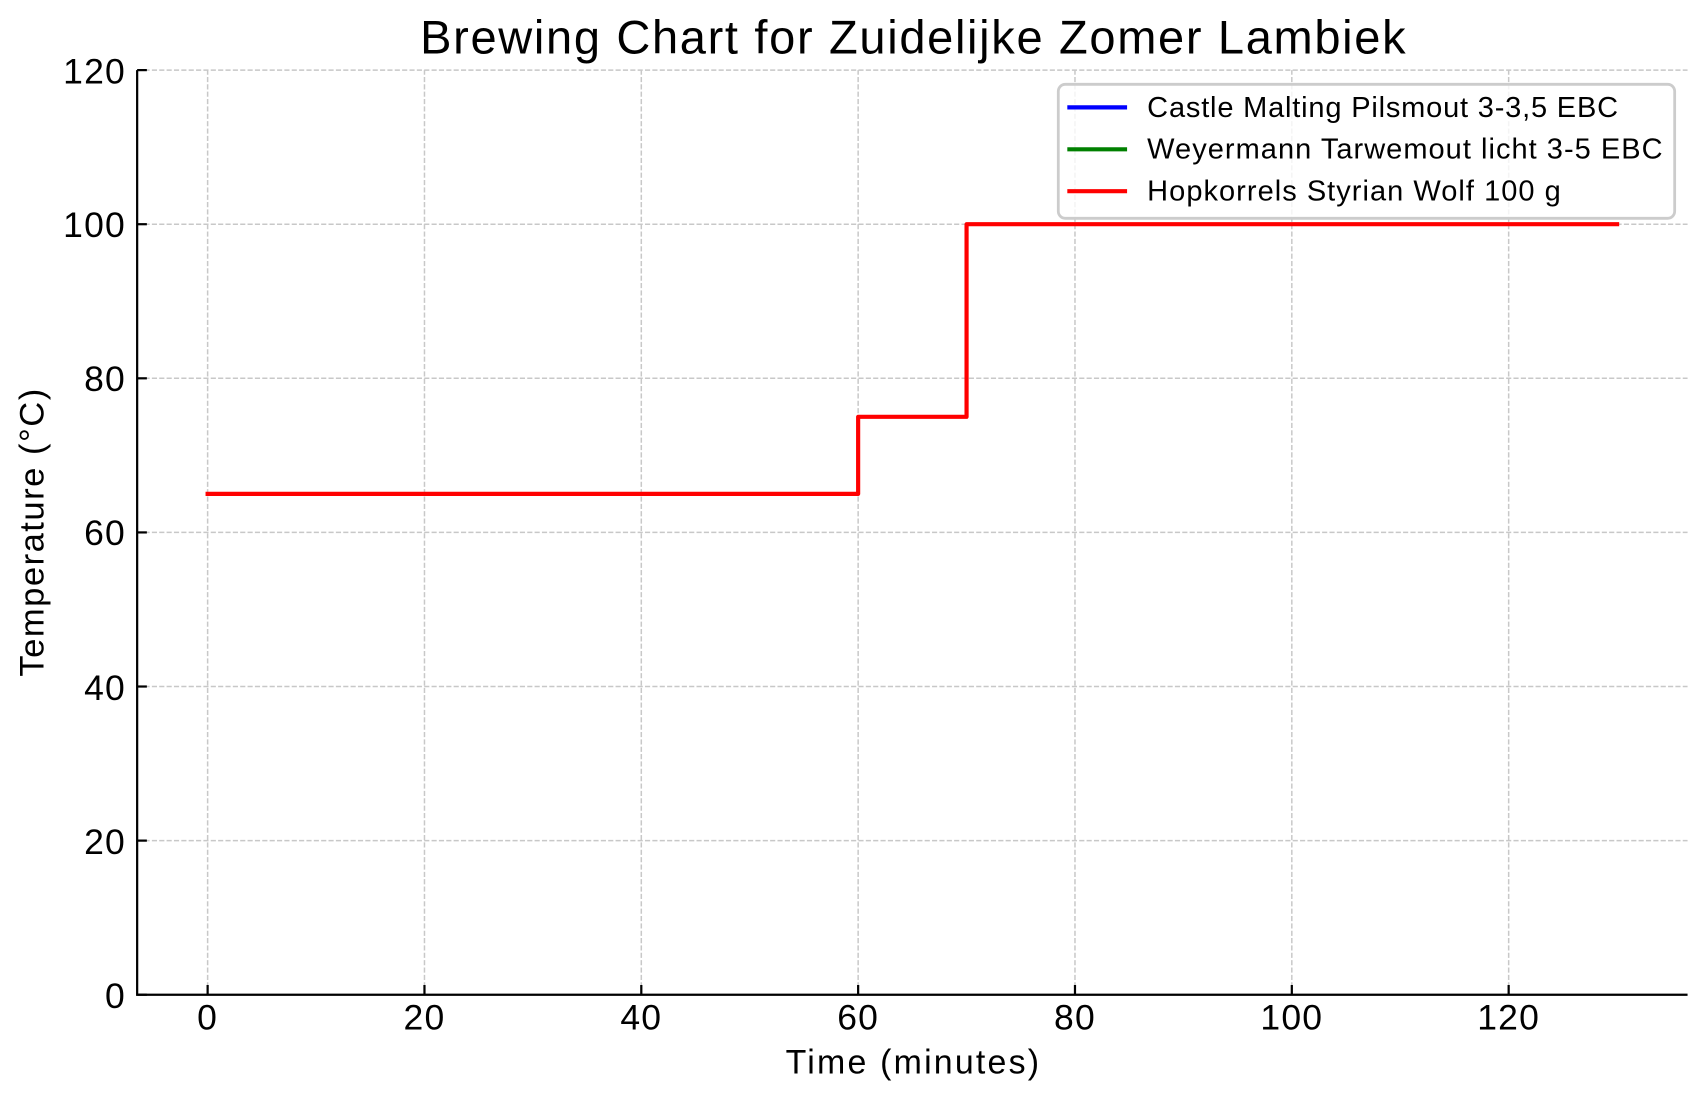  I want to click on svg-text:Weyermann Tarwemout licht 3-5: Weyermann Tarwemout licht 3-5 EBC, so click(1404, 150).